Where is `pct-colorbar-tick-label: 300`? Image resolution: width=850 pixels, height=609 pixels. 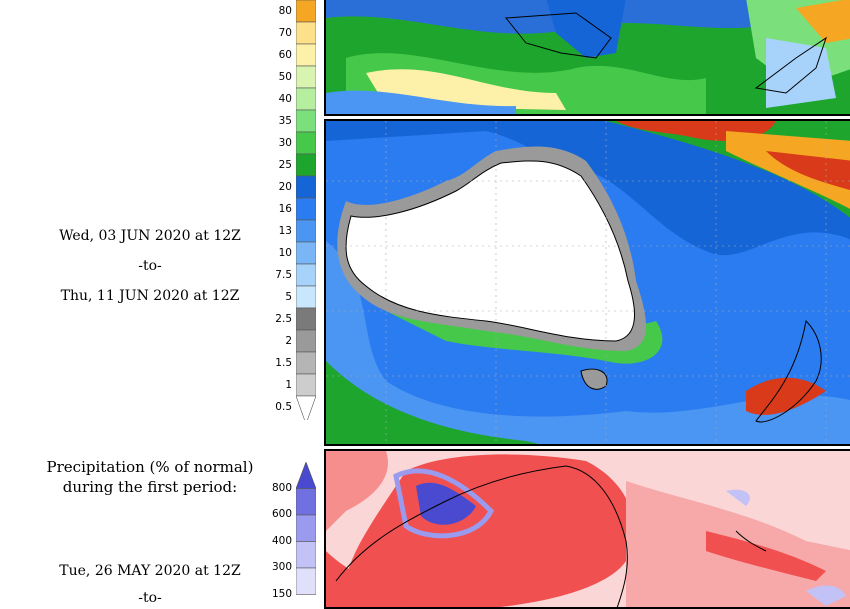
pct-colorbar-tick-label: 300 is located at coordinates (281, 567).